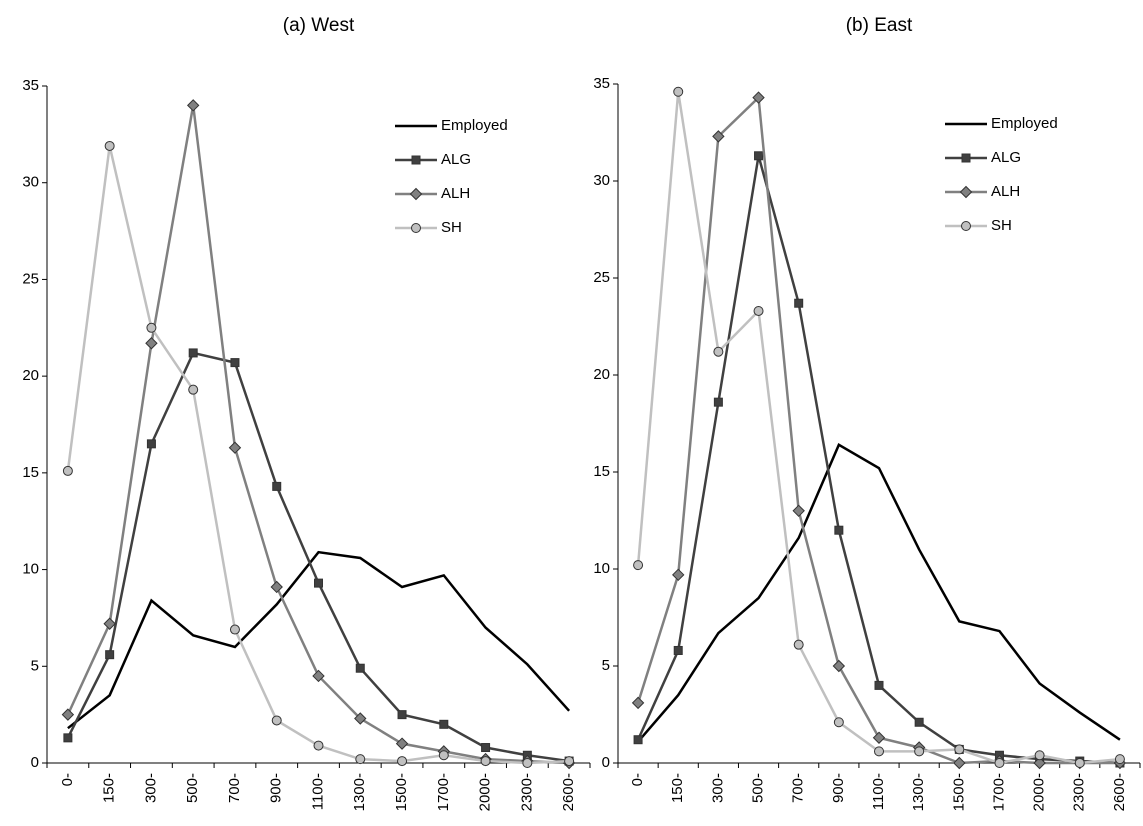 This screenshot has height=826, width=1143. I want to click on chart-title: (b) East, so click(879, 25).